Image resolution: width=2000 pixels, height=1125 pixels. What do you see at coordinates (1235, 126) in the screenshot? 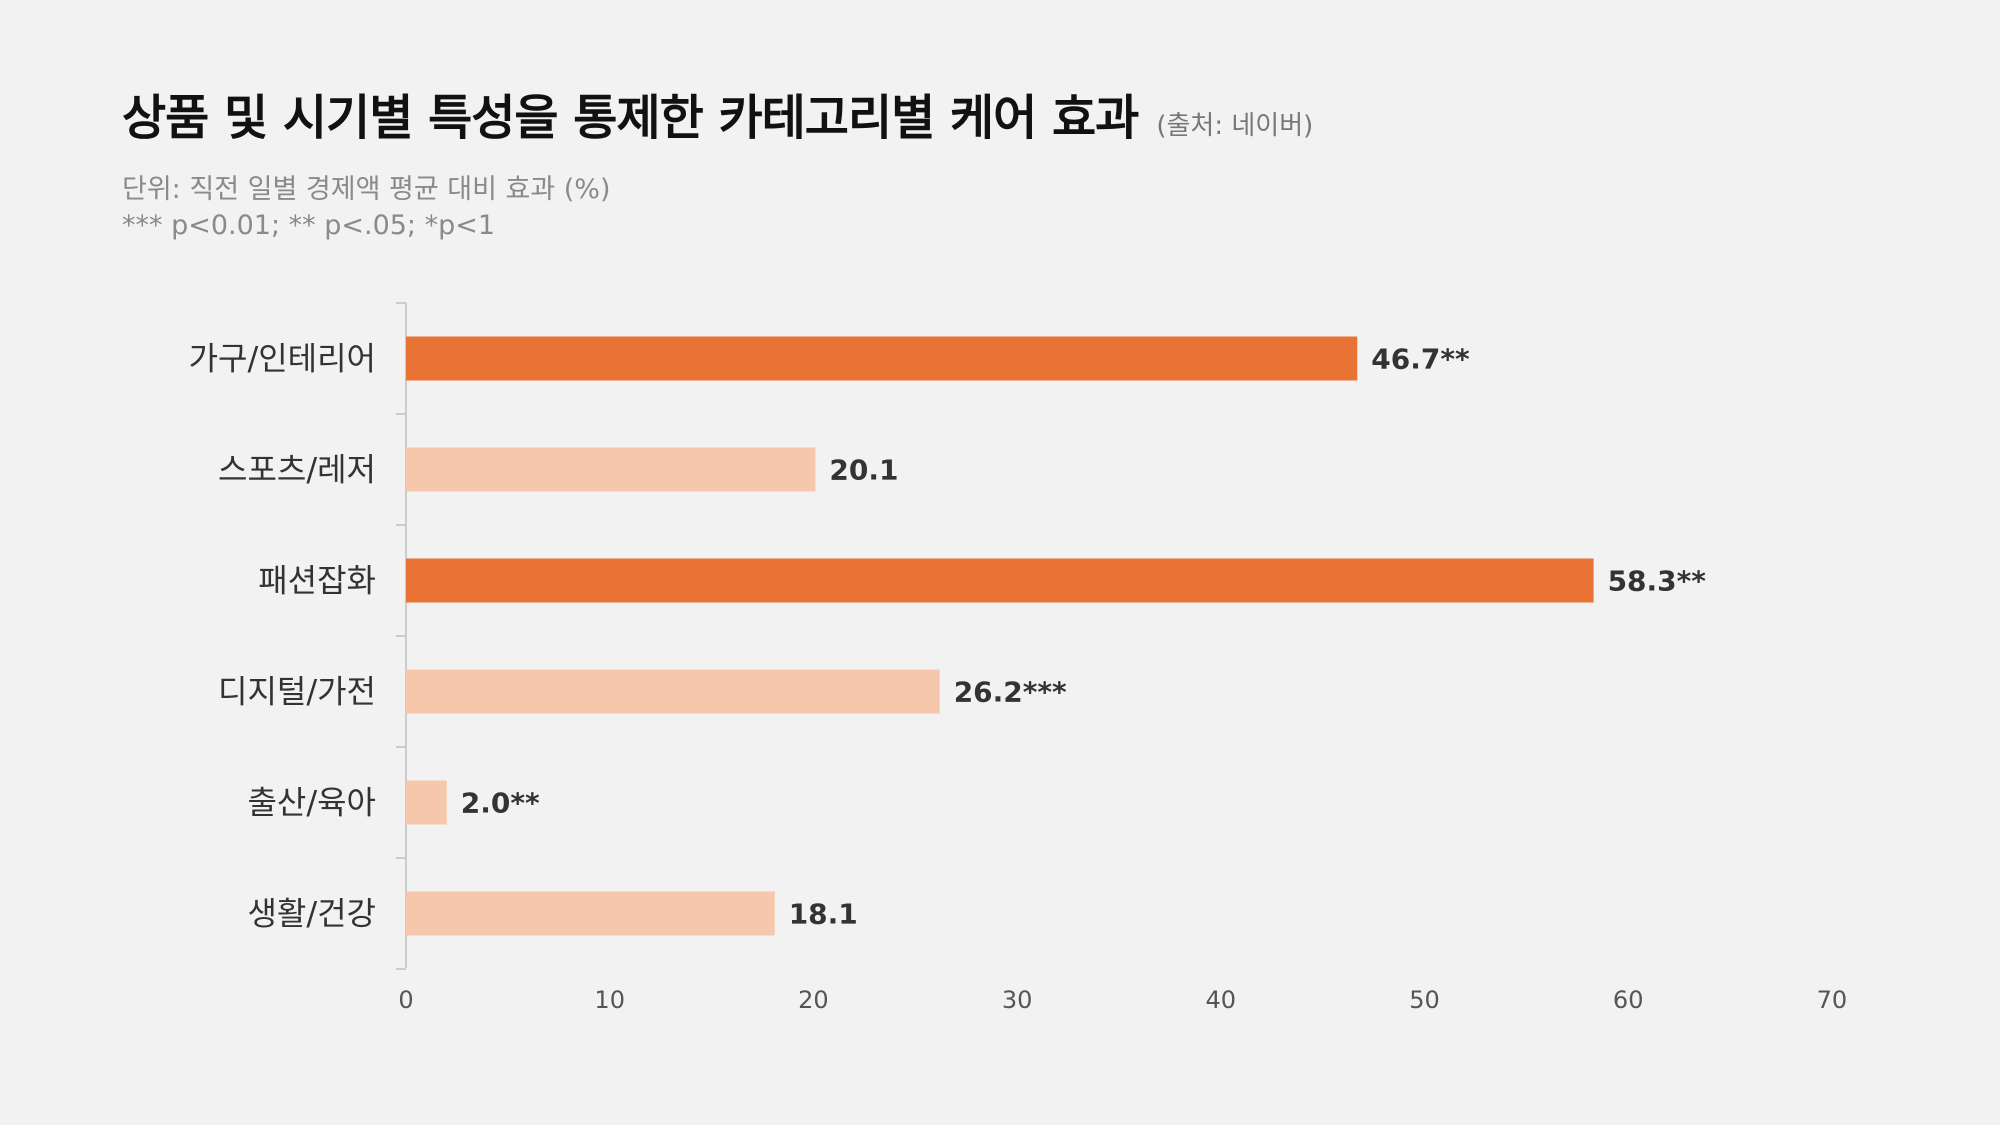
I see `chart-source: (출처: 네이버)` at bounding box center [1235, 126].